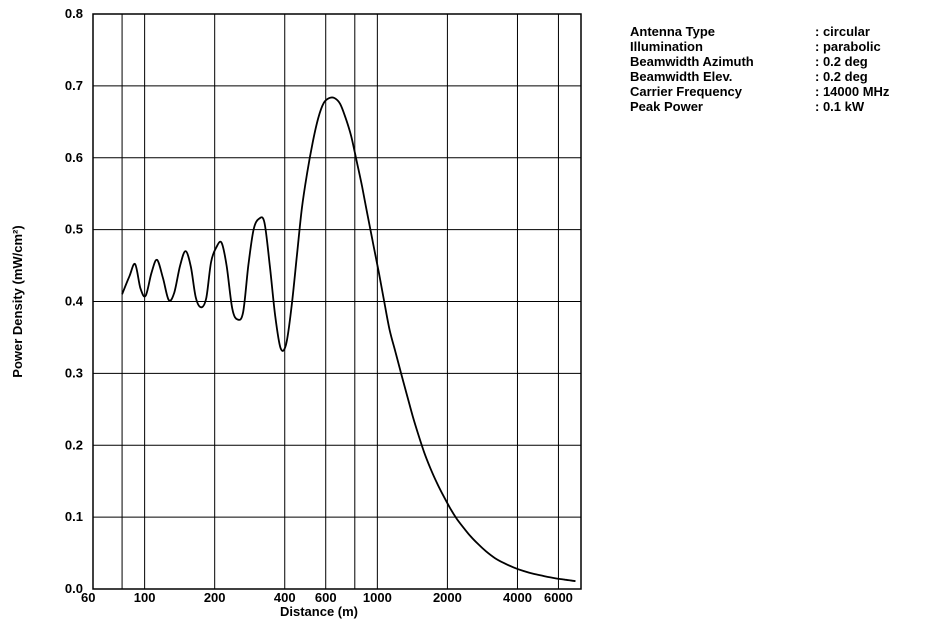  Describe the element at coordinates (447, 597) in the screenshot. I see `x-tick-label: 2000` at that location.